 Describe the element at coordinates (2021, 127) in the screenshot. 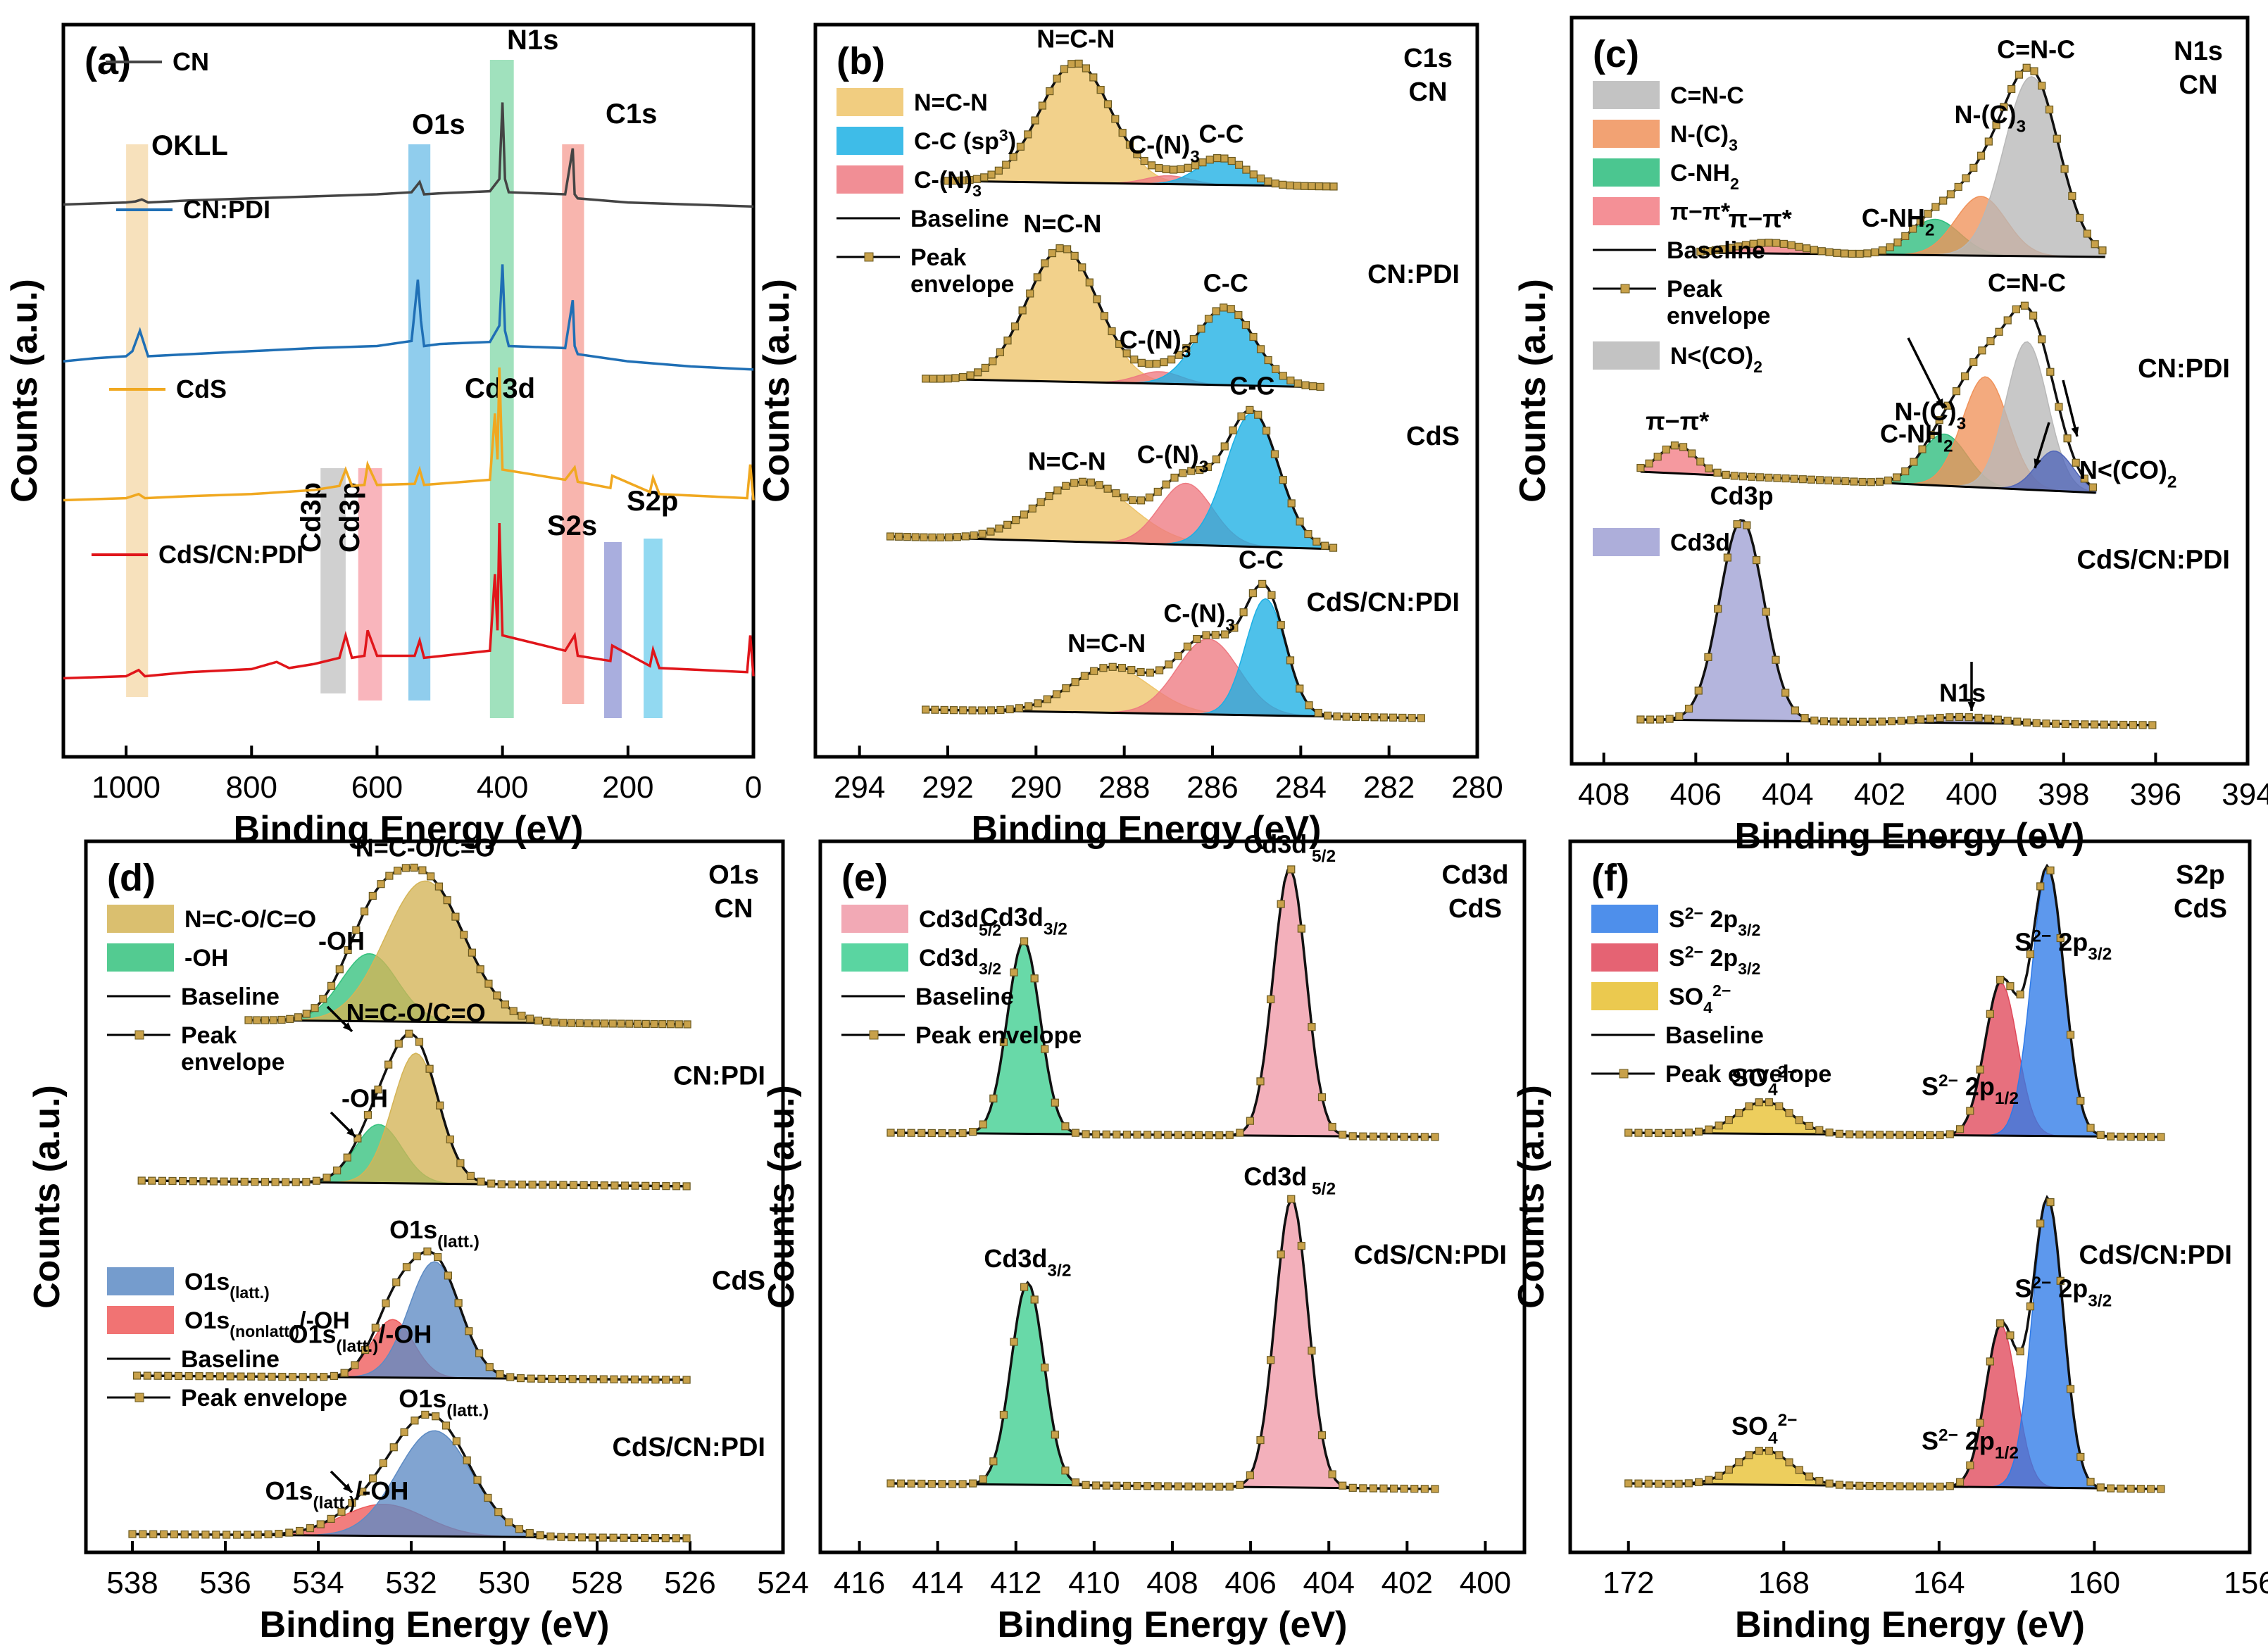

I see `label-part: 3` at that location.